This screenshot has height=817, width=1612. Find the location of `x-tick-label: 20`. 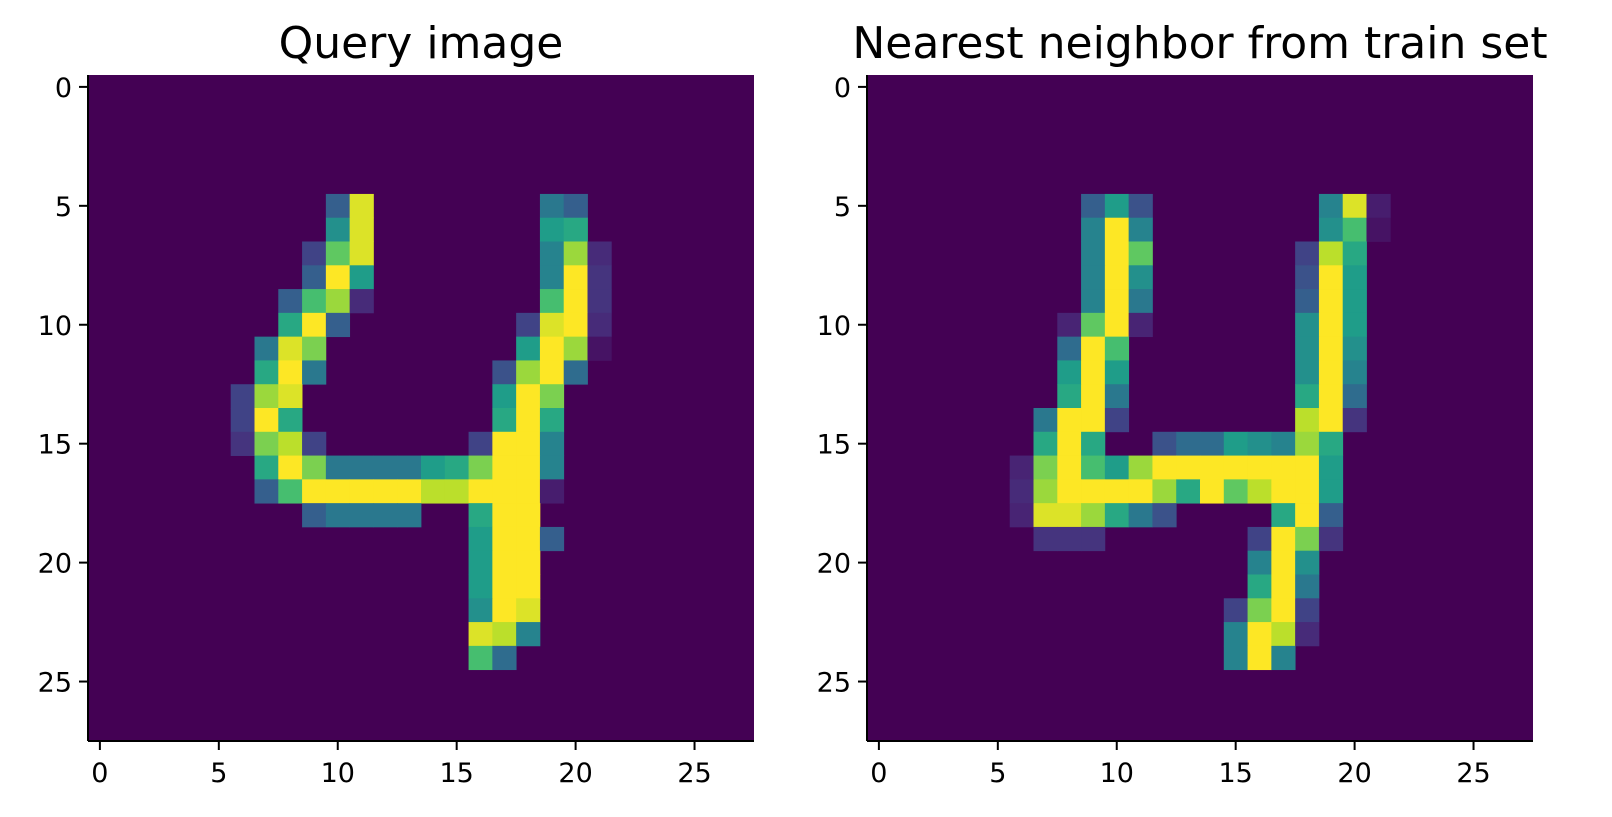

x-tick-label: 20 is located at coordinates (575, 773).